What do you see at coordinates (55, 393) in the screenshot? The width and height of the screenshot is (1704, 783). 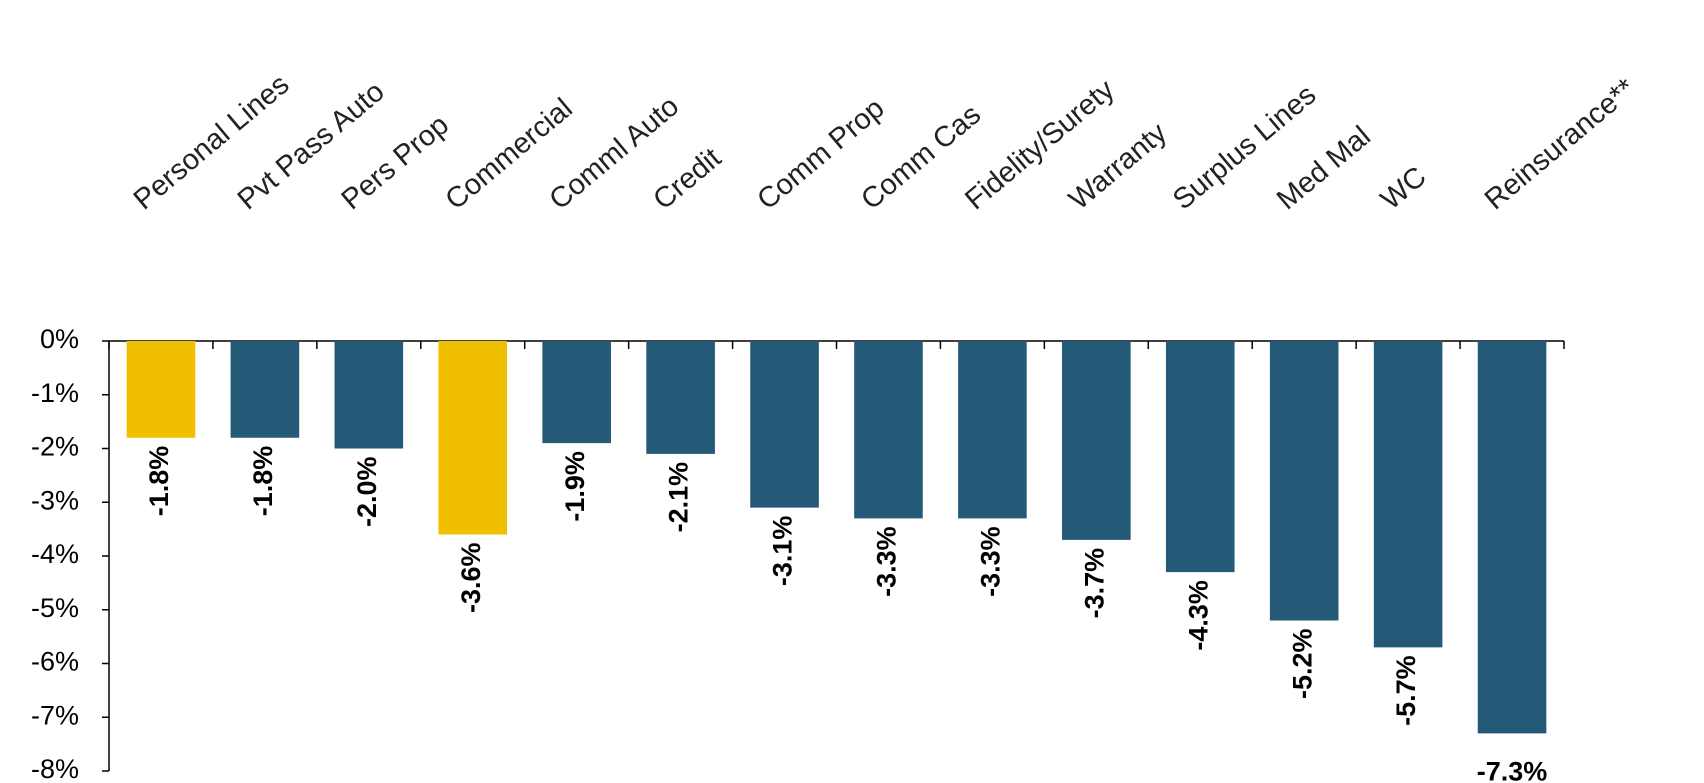 I see `y-tick-label: -1%` at bounding box center [55, 393].